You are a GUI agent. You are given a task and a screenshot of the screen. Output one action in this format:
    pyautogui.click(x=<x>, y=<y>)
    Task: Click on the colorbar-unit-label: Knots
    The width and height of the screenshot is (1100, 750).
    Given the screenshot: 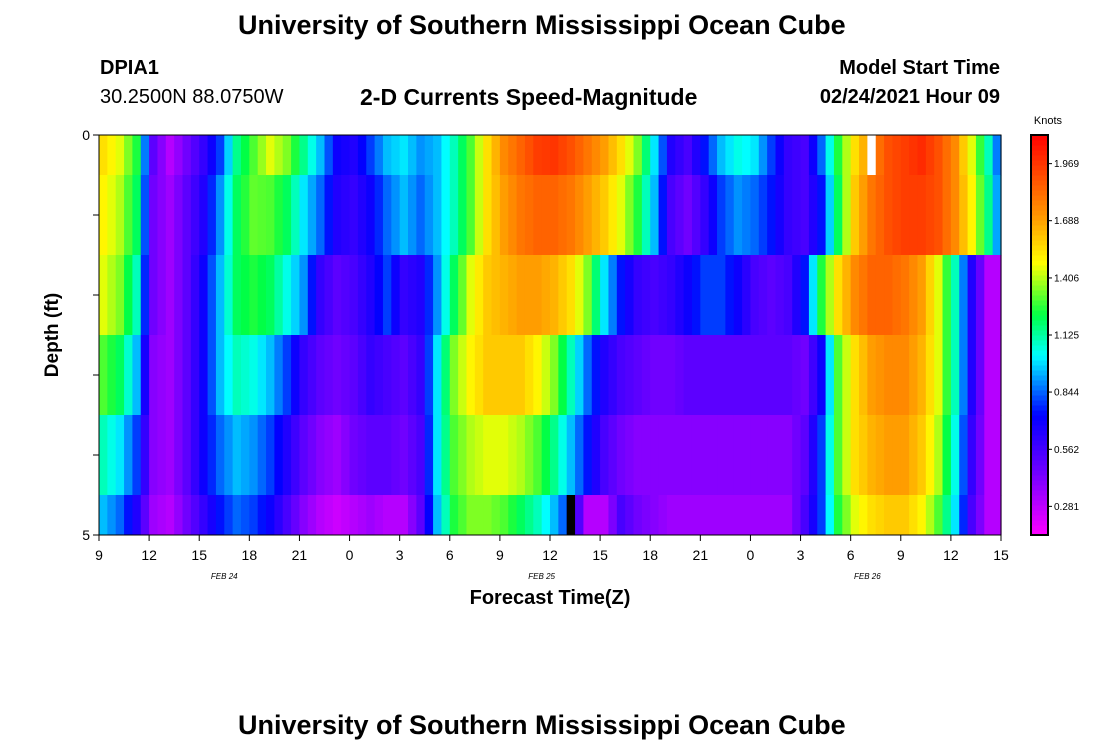 What is the action you would take?
    pyautogui.click(x=1048, y=121)
    